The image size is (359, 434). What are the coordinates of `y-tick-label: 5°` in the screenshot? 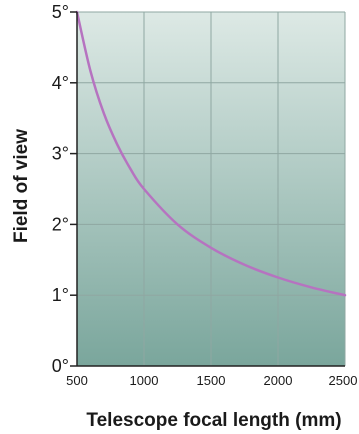 It's located at (60, 12).